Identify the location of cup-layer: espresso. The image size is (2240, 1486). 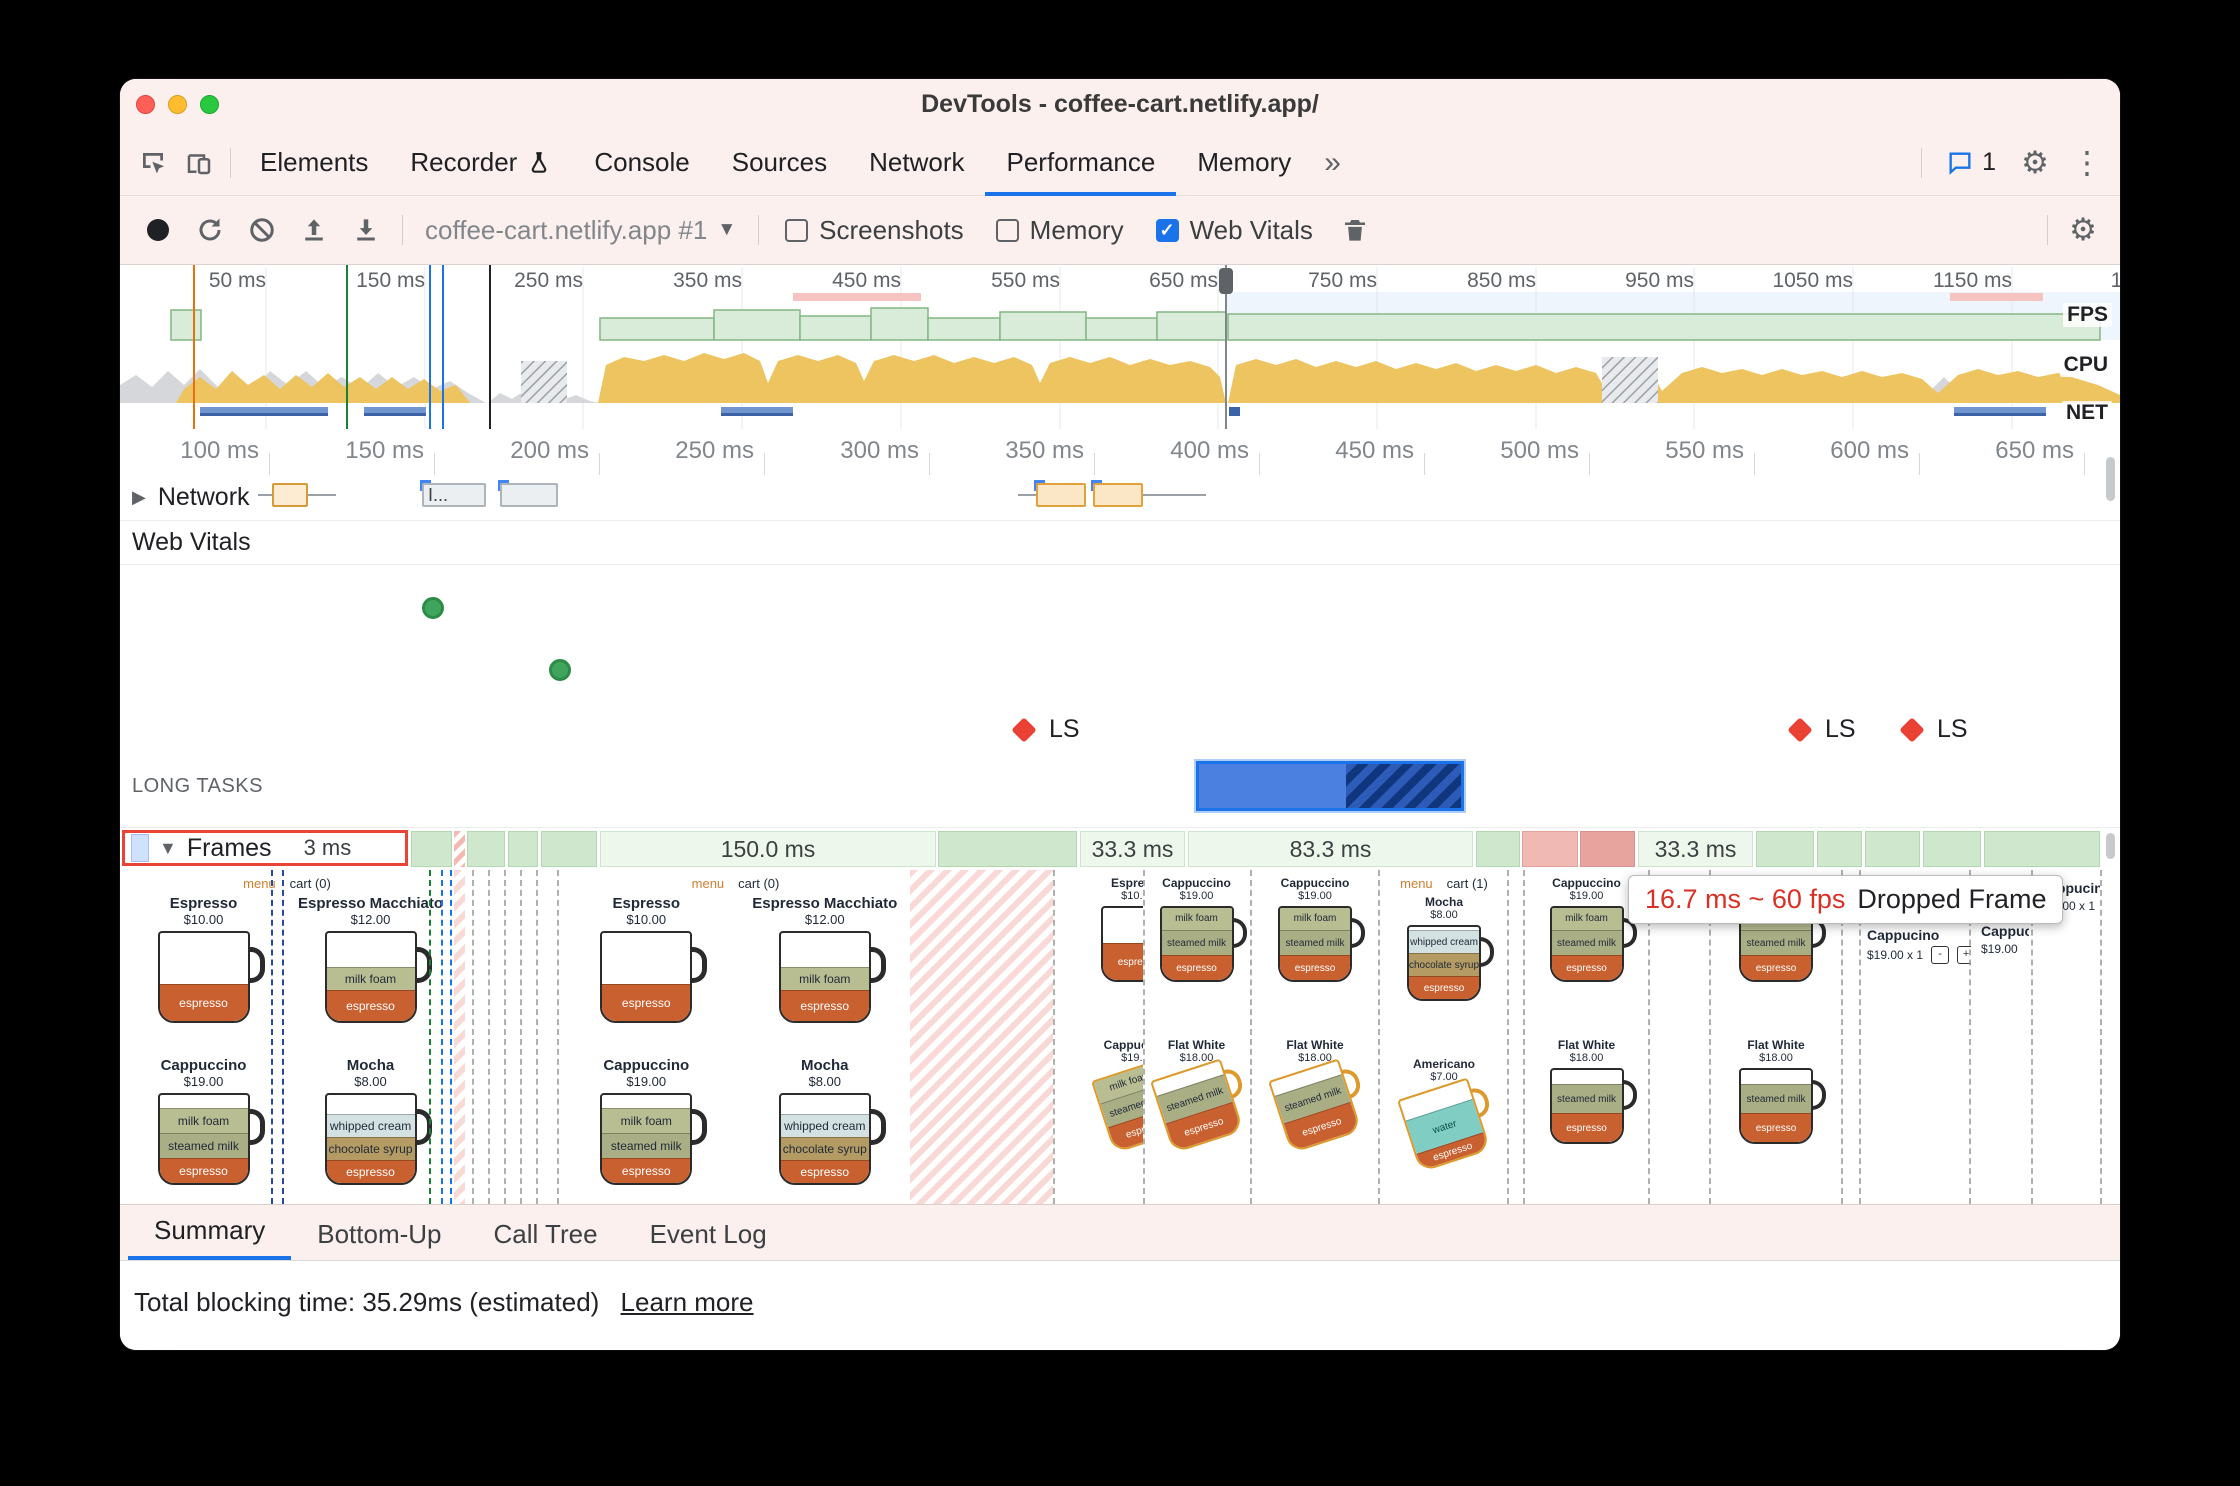
(1586, 967).